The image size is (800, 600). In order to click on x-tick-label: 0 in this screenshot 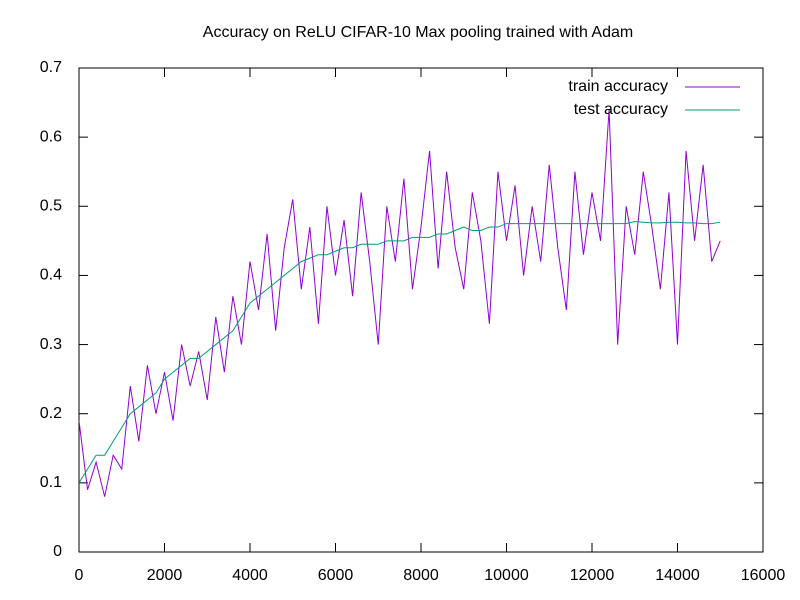, I will do `click(79, 575)`.